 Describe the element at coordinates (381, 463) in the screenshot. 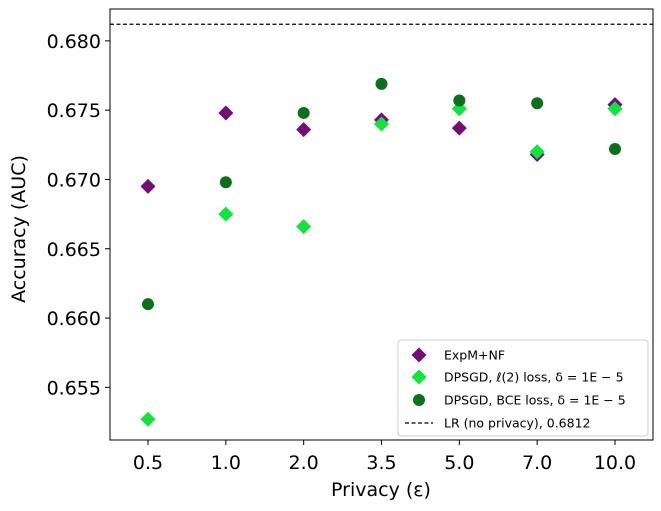

I see `x-tick-label: 3.5` at that location.